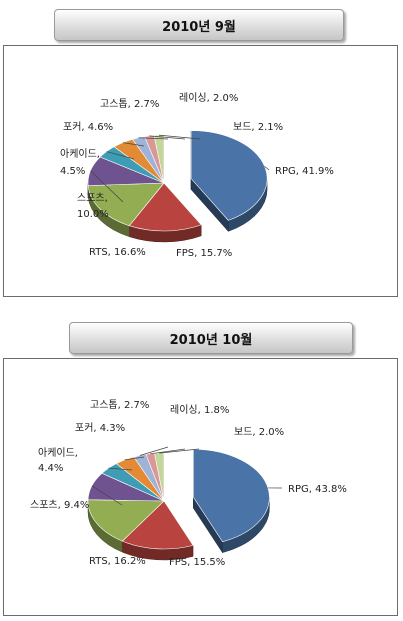 The width and height of the screenshot is (403, 621). I want to click on data-label-arcade: 4.4%, so click(50, 468).